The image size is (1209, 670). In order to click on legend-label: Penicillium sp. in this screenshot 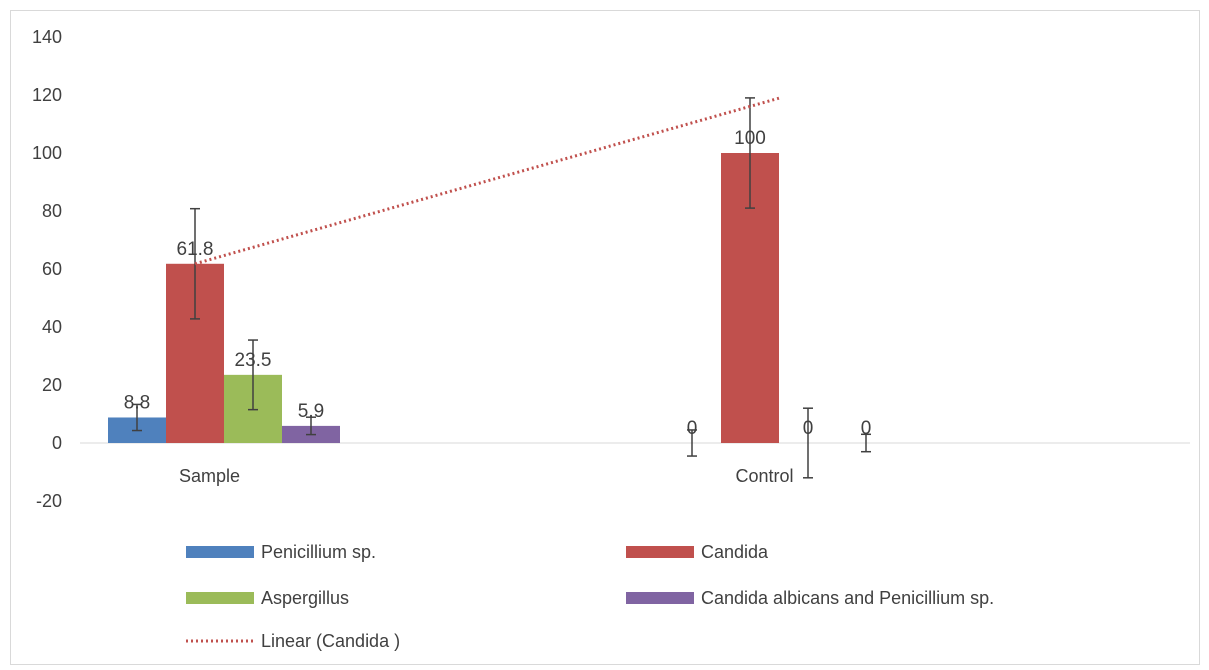, I will do `click(318, 552)`.